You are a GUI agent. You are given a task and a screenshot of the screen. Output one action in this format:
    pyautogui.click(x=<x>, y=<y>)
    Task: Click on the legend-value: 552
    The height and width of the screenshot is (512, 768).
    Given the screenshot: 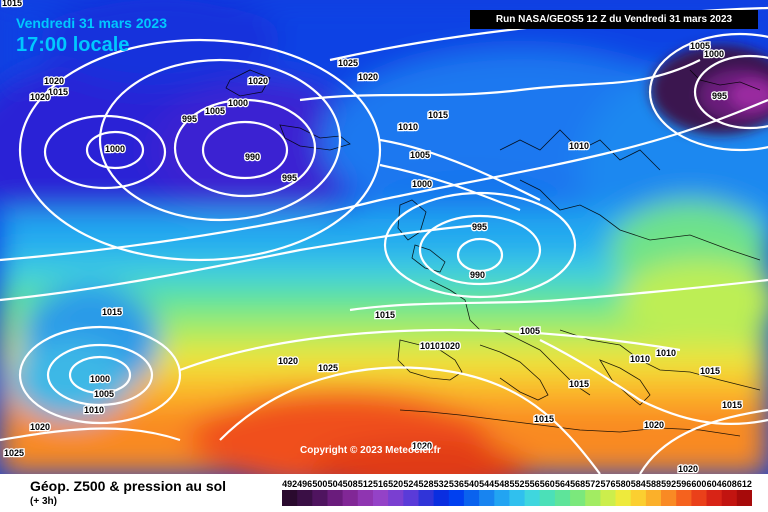 What is the action you would take?
    pyautogui.click(x=516, y=484)
    